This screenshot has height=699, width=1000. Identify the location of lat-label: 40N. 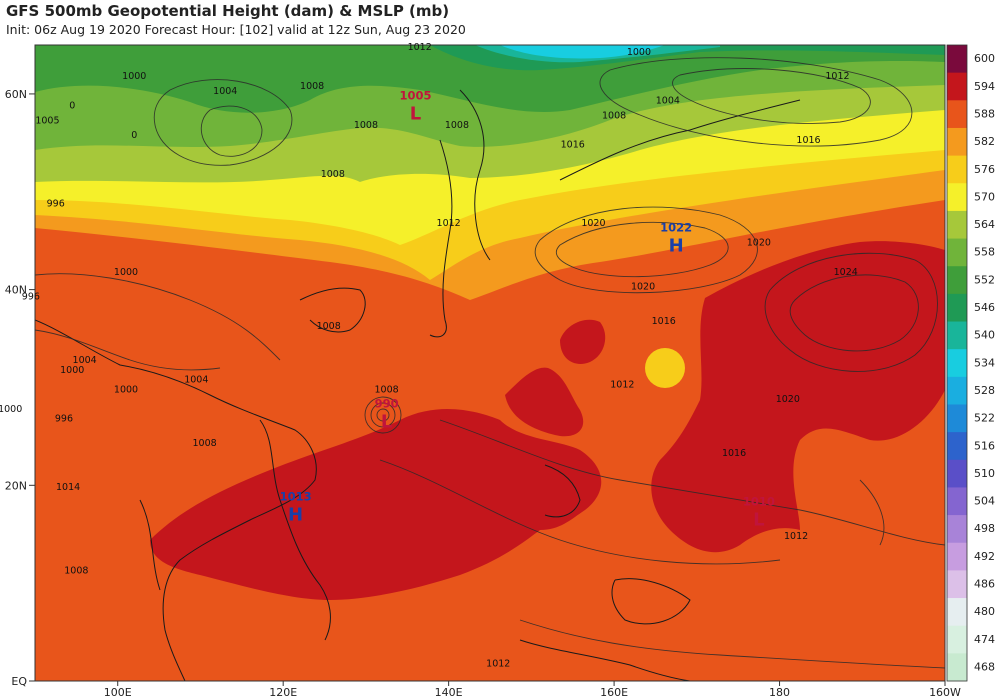
(16, 290).